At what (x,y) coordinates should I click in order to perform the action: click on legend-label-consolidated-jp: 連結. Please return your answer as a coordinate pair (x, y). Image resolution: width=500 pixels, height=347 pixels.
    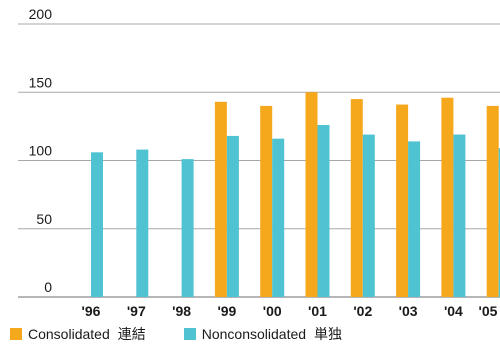
    Looking at the image, I should click on (131, 334).